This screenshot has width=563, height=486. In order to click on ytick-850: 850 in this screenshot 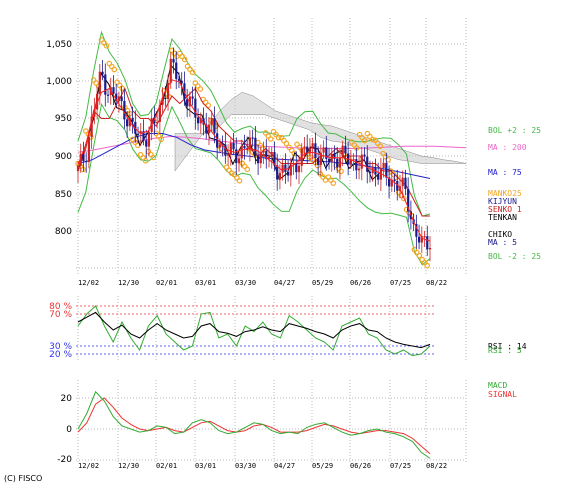, I will do `click(63, 195)`.